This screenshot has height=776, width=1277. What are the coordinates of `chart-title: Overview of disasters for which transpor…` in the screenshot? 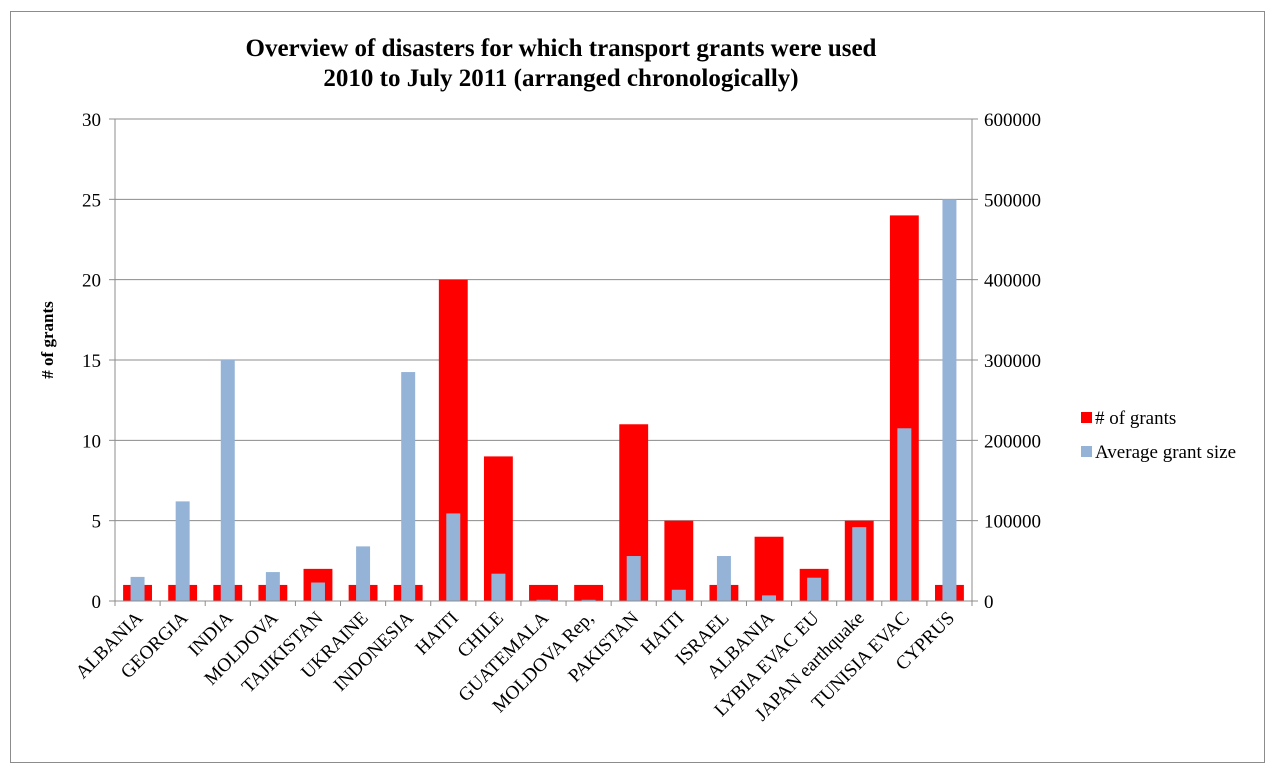 It's located at (561, 63).